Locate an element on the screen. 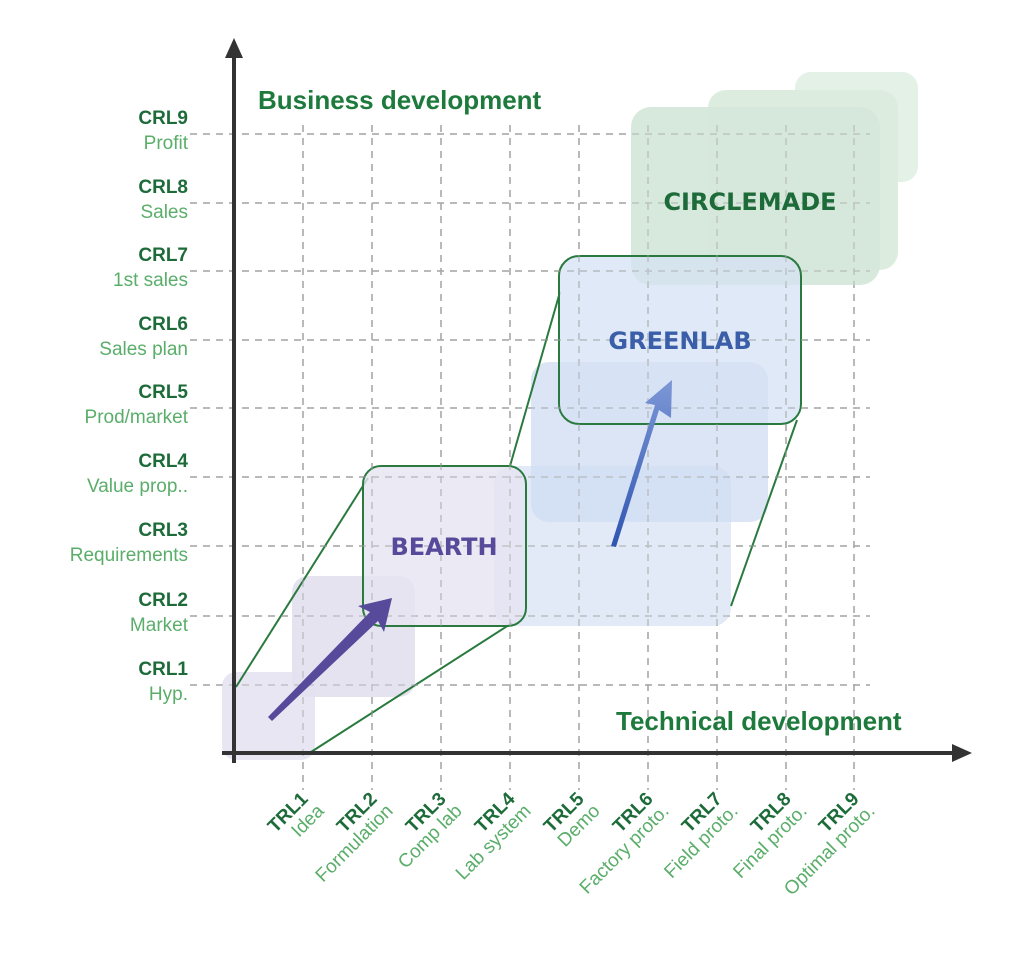  bearth-label: BEARTH is located at coordinates (443, 547).